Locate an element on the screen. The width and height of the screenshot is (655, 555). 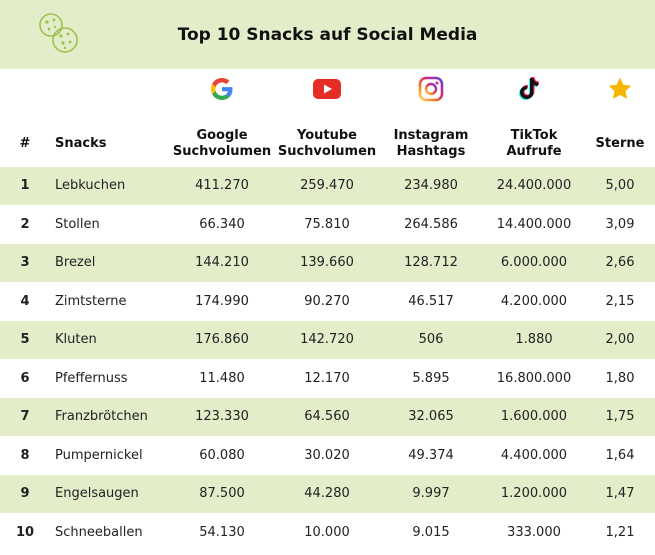
stars-cell: 3,09 is located at coordinates (620, 224).